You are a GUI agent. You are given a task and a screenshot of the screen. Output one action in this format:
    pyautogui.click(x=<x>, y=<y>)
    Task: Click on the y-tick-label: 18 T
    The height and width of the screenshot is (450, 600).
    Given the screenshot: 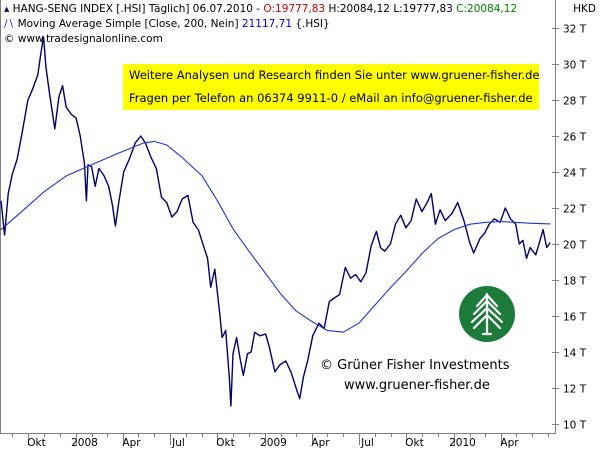 What is the action you would take?
    pyautogui.click(x=575, y=282)
    